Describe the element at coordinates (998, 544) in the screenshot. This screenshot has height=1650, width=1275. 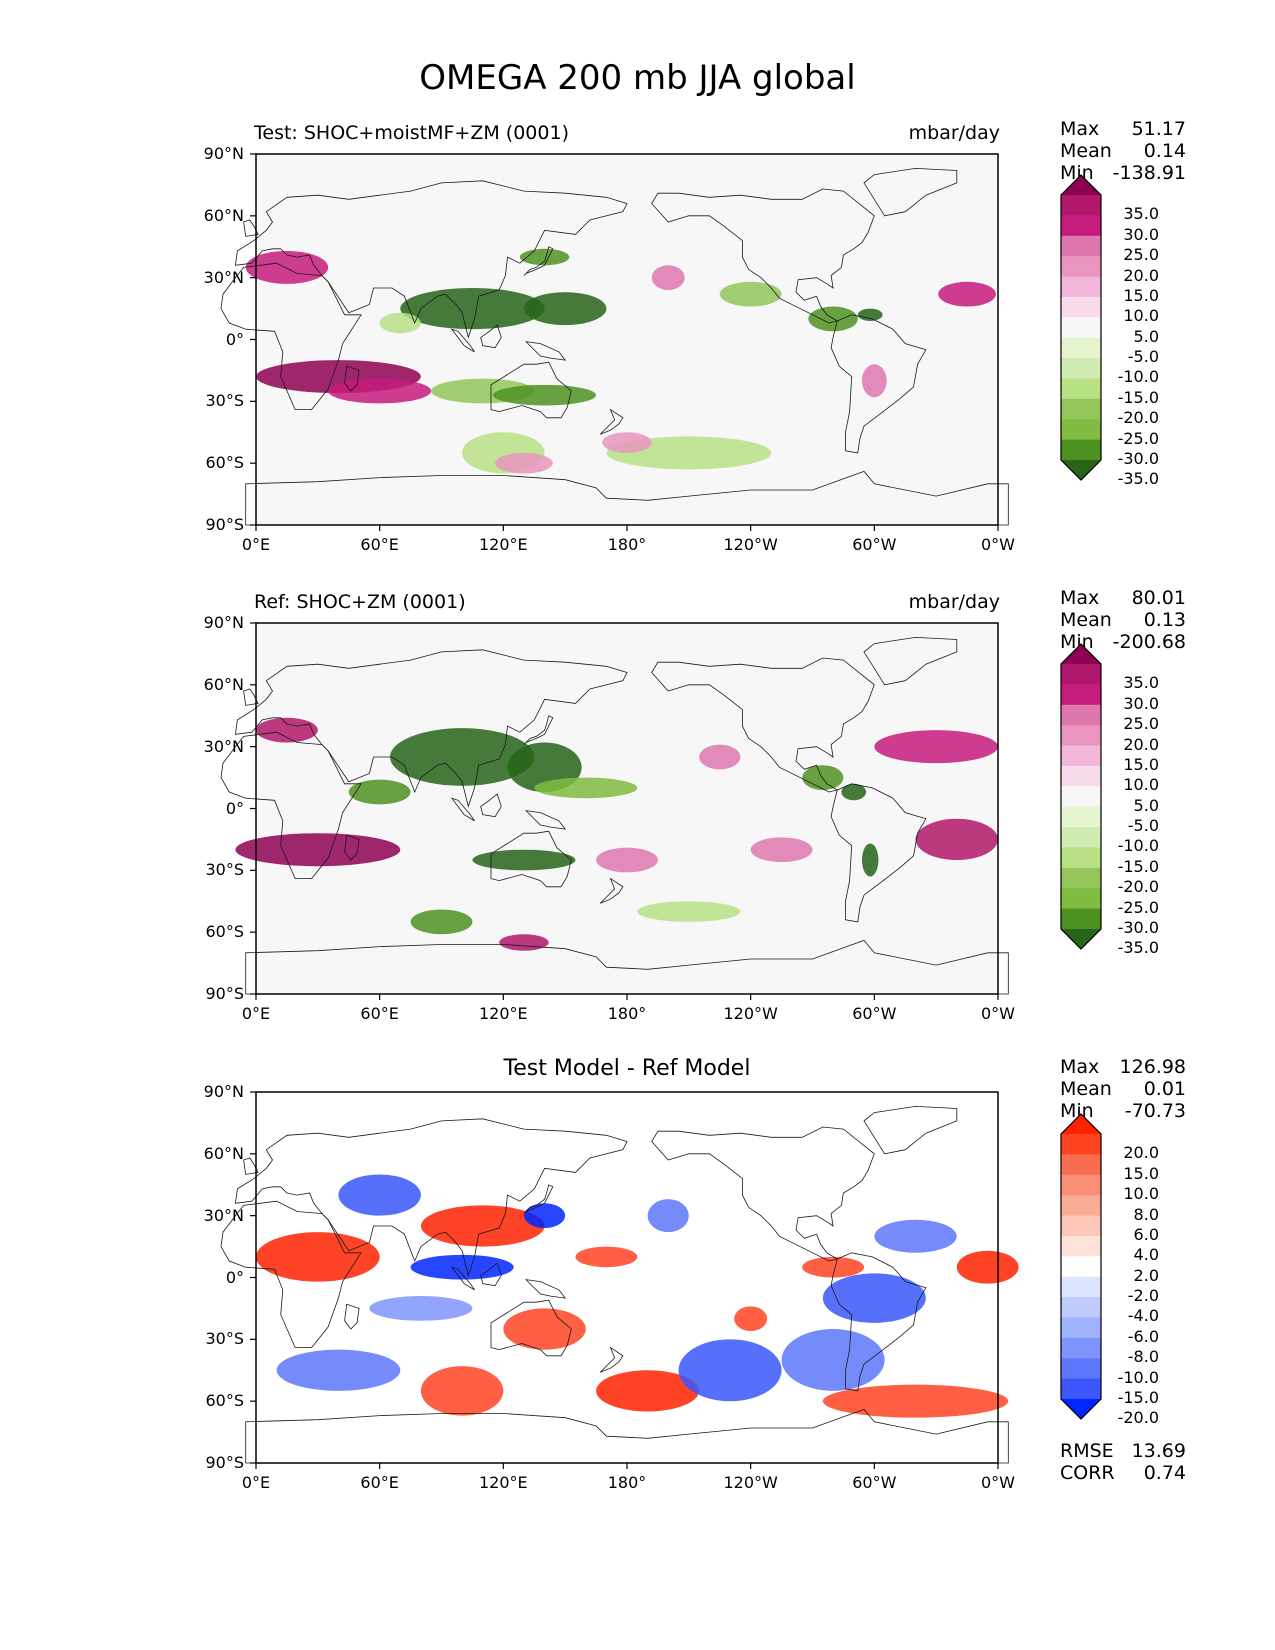
I see `lon-label: 0°W` at that location.